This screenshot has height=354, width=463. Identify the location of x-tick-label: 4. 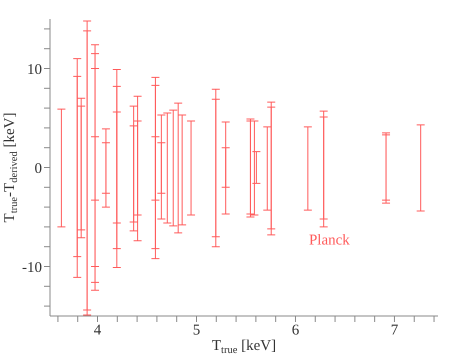
(98, 330).